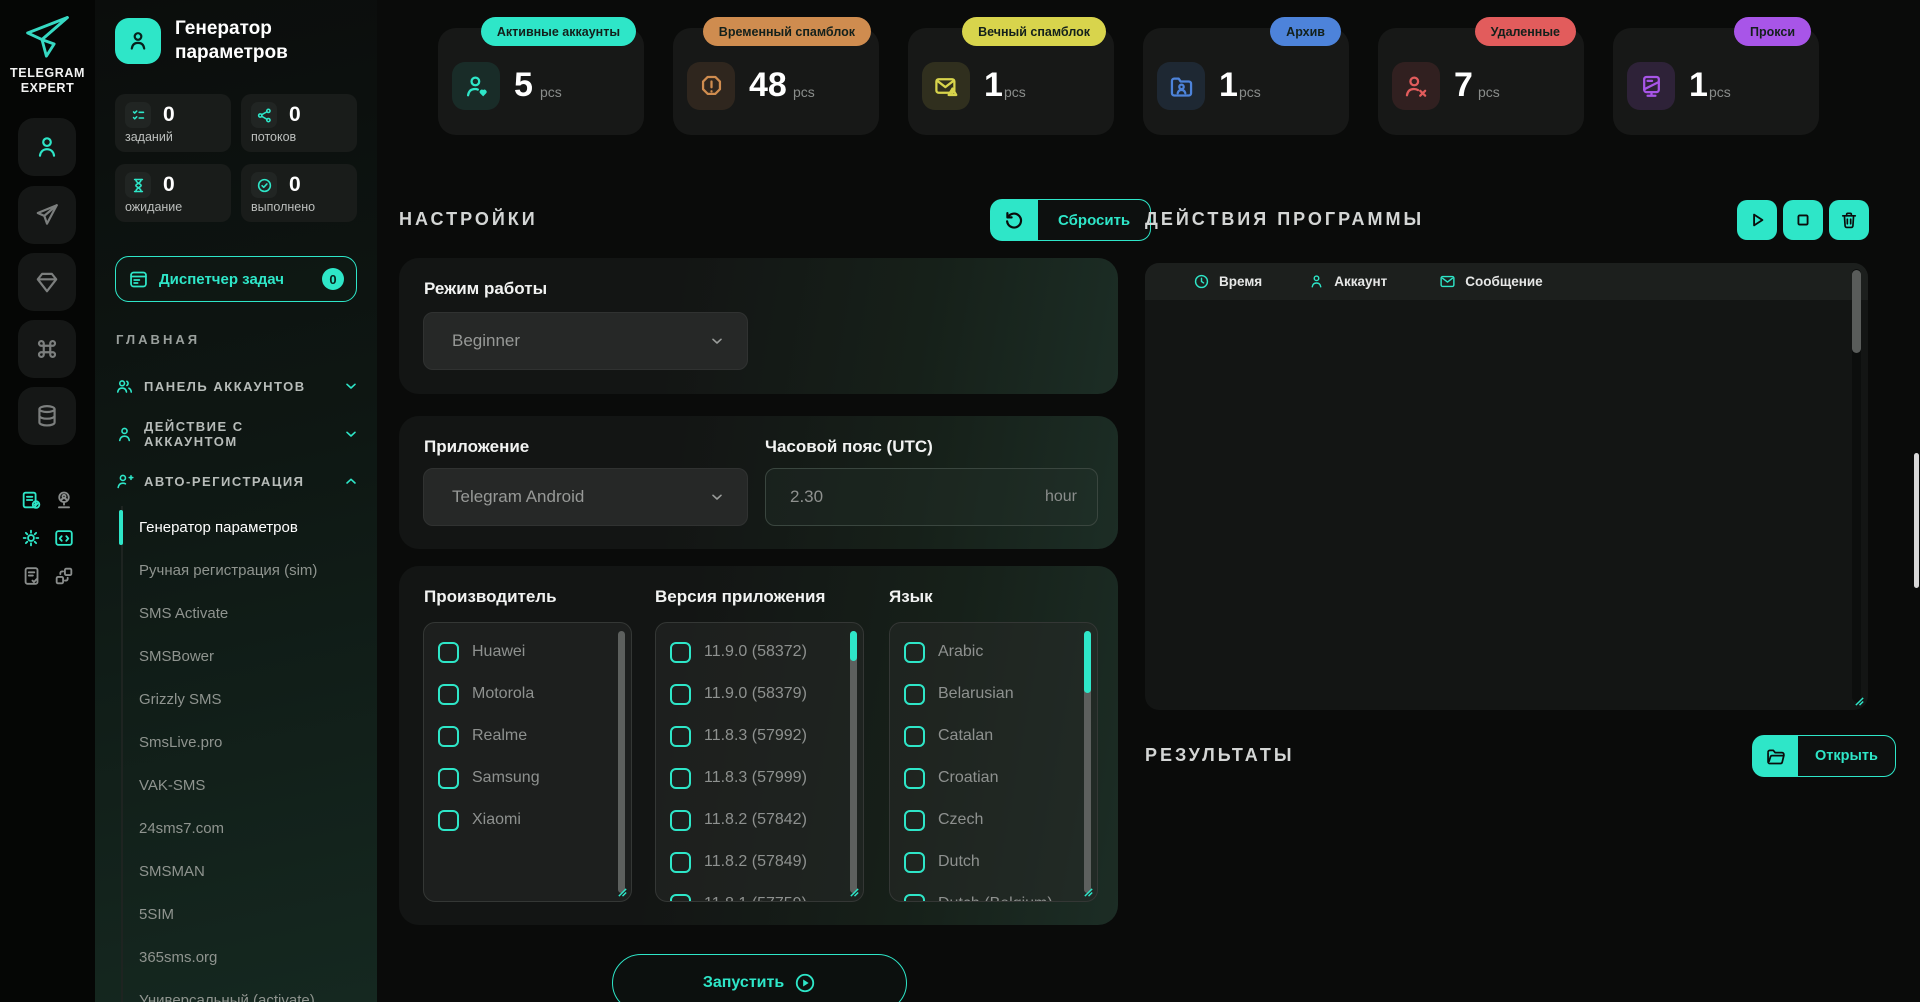 This screenshot has height=1002, width=1920. Describe the element at coordinates (236, 279) in the screenshot. I see `task-manager-button: Диспетчер задач 0` at that location.